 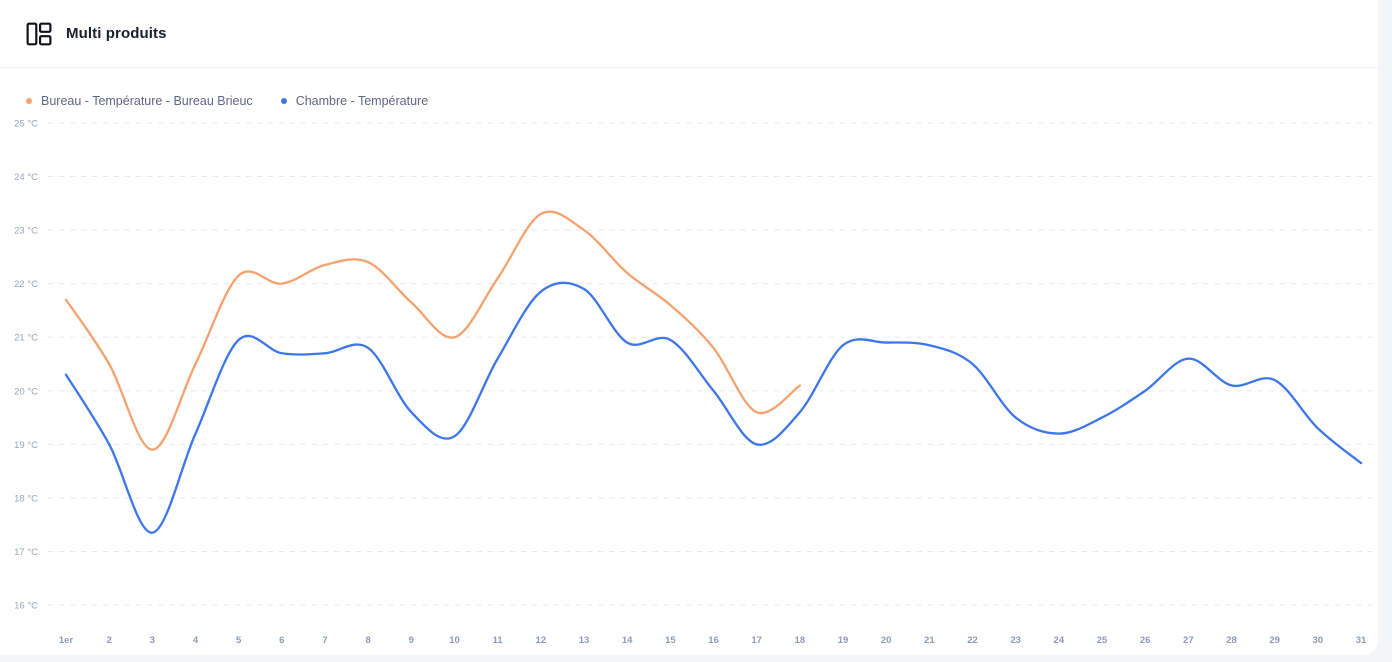 What do you see at coordinates (756, 640) in the screenshot?
I see `x-axis-tick-label: 17` at bounding box center [756, 640].